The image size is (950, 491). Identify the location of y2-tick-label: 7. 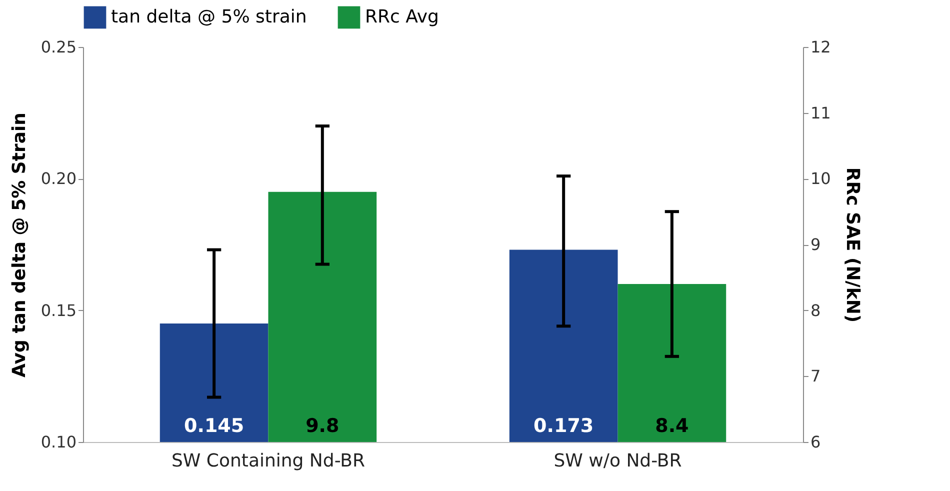
(815, 376).